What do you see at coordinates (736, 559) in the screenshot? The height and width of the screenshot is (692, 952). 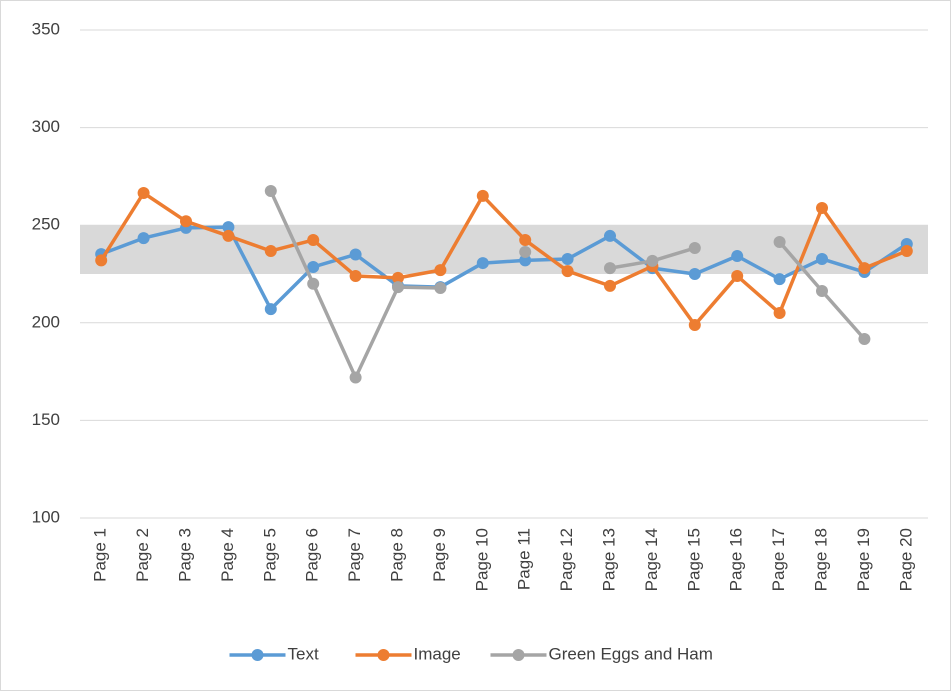 I see `x-tick-label: Page 16` at bounding box center [736, 559].